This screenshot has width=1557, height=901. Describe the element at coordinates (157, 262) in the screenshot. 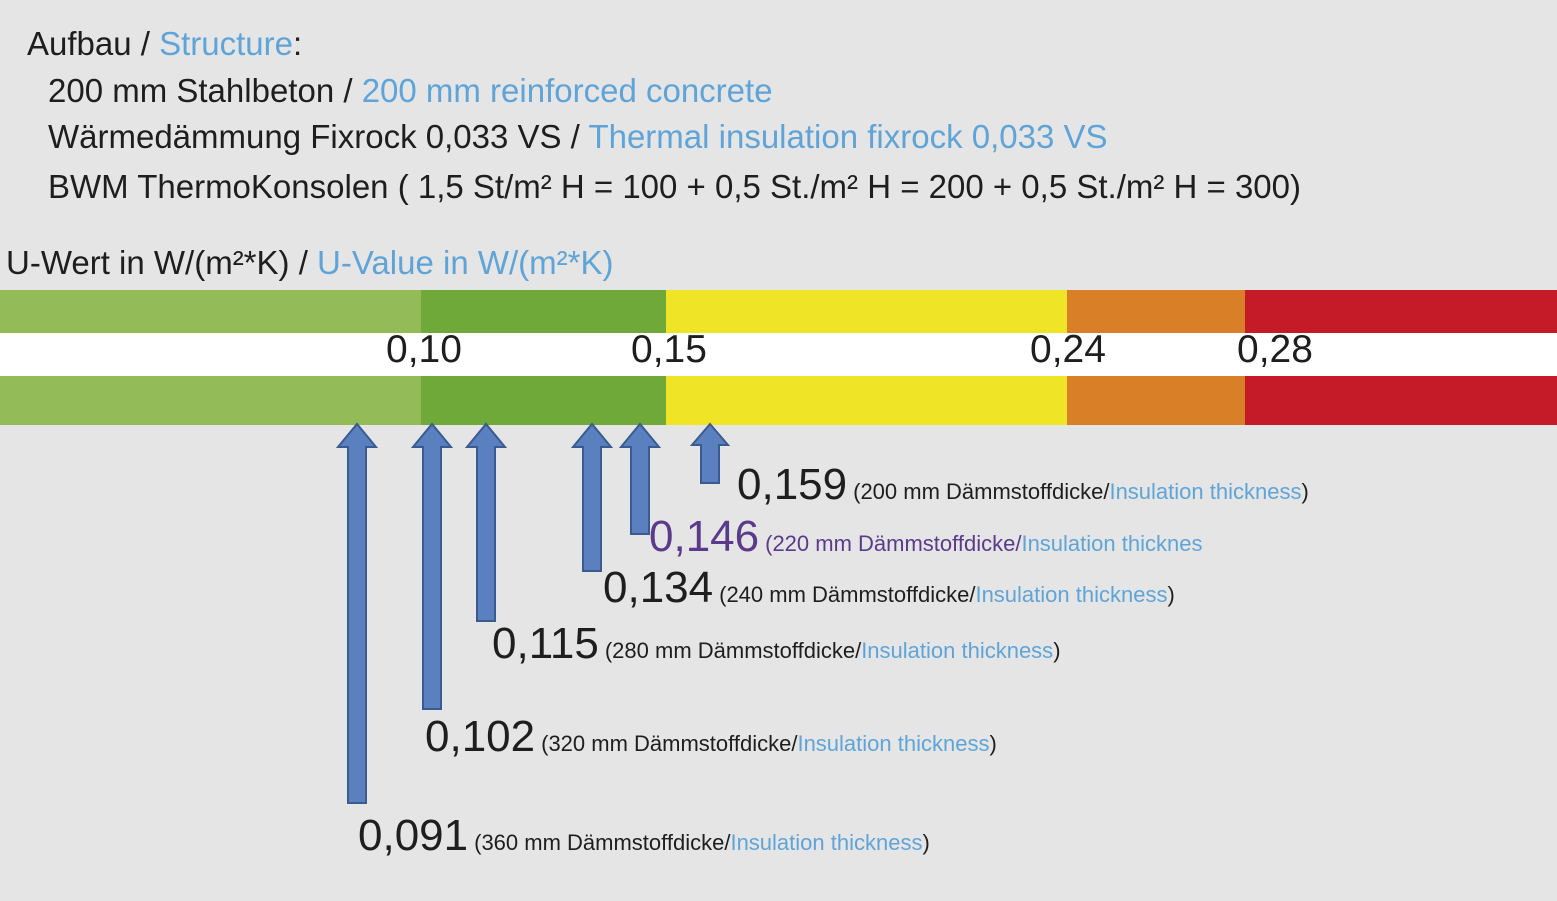

I see `u-value-heading-de: U-Wert in W/(m²*K) /` at that location.